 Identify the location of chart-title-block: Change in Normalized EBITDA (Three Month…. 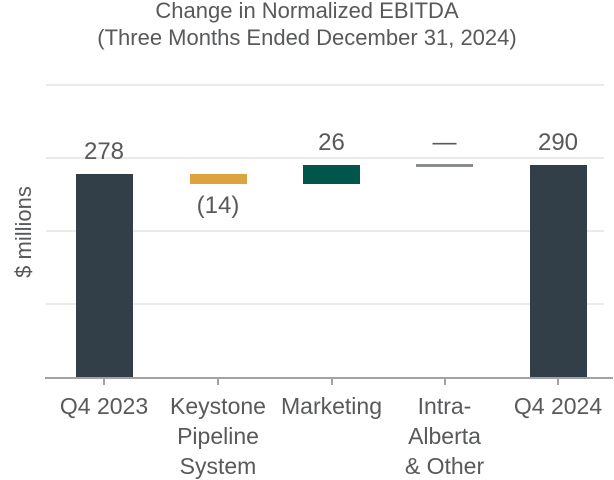
(307, 25).